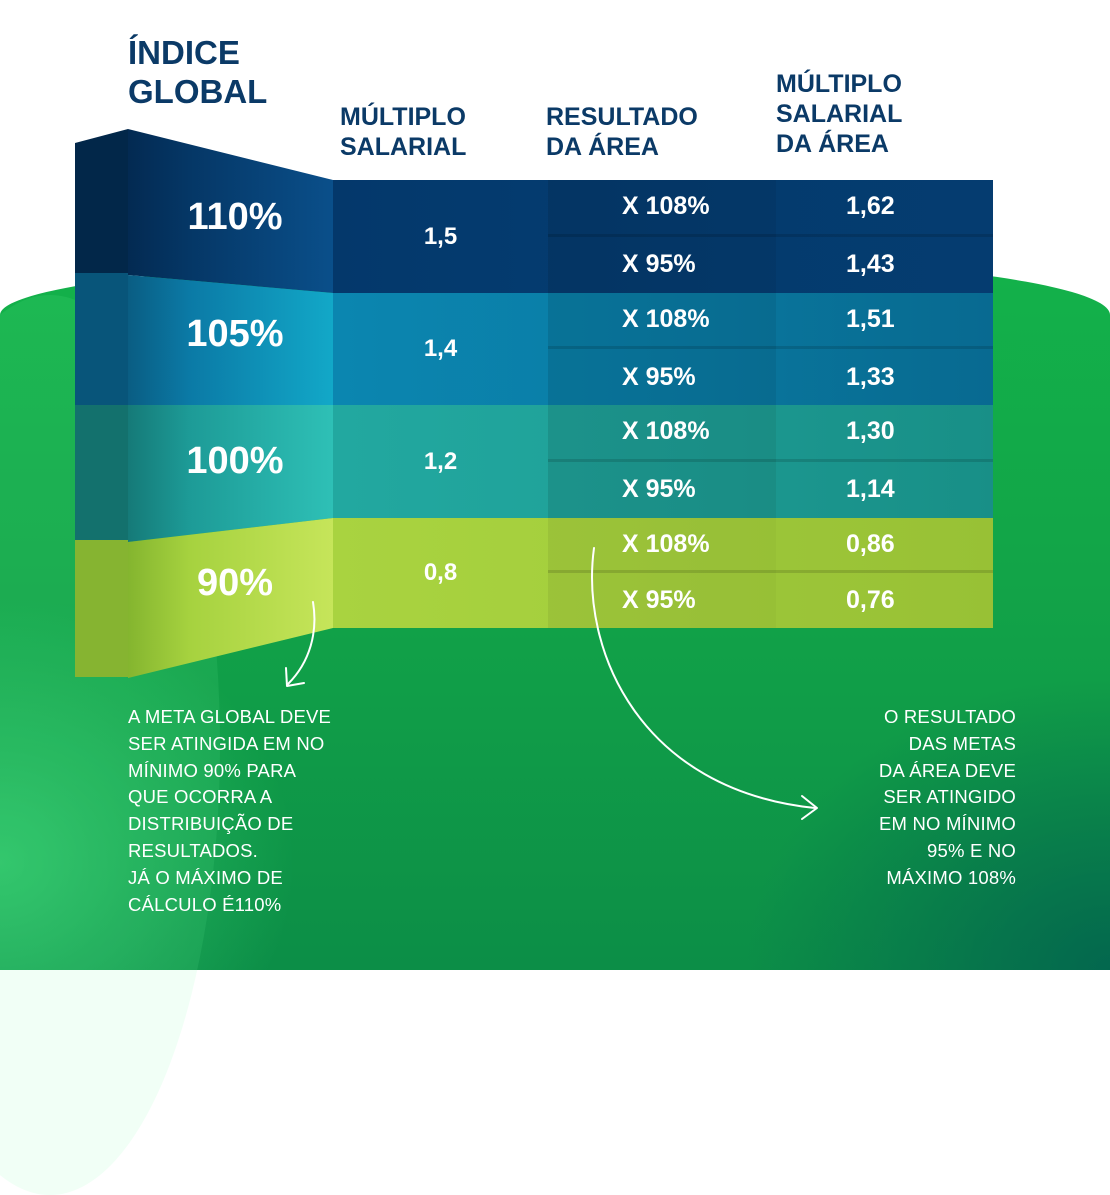 The height and width of the screenshot is (1195, 1110). Describe the element at coordinates (622, 117) in the screenshot. I see `header-line: RESULTADO` at that location.